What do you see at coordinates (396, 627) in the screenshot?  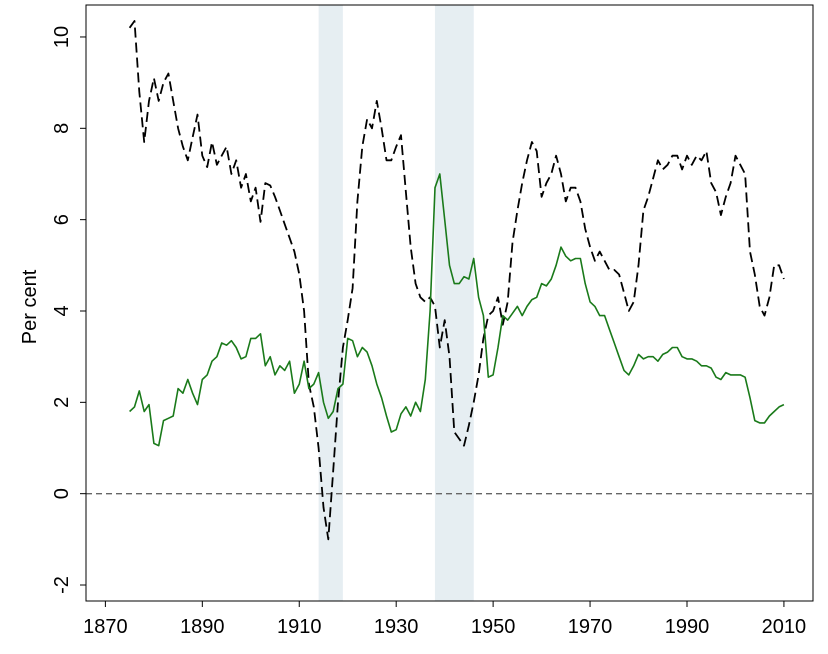 I see `x-tick-label: 1930` at bounding box center [396, 627].